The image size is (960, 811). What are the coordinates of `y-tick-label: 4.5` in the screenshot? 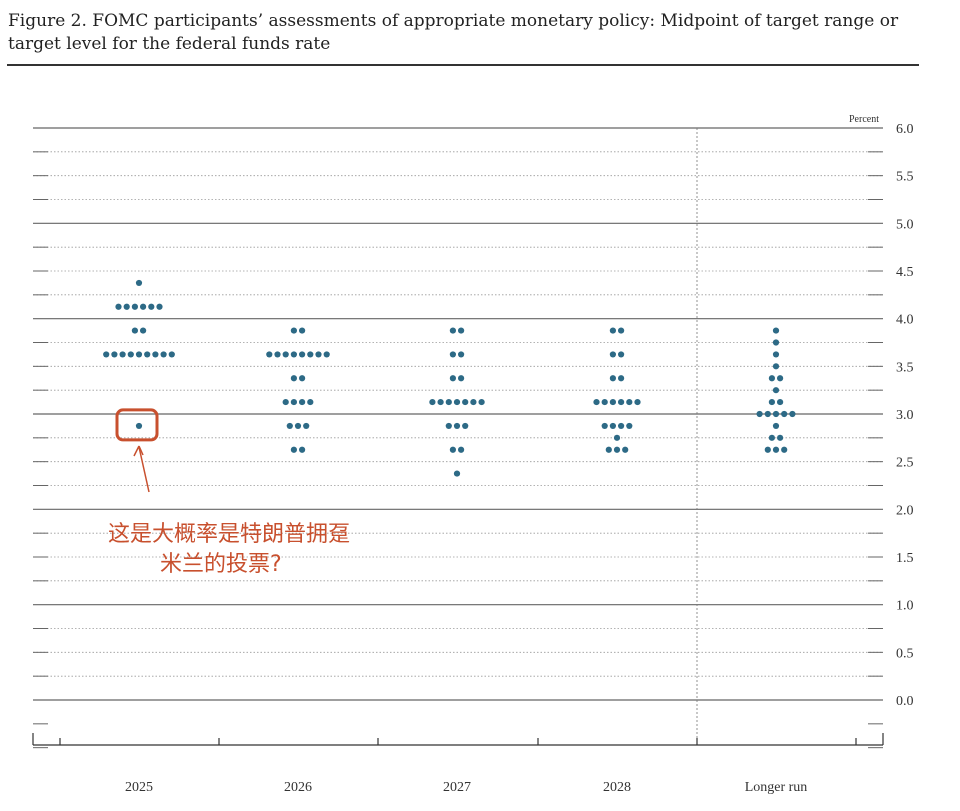 It's located at (905, 272).